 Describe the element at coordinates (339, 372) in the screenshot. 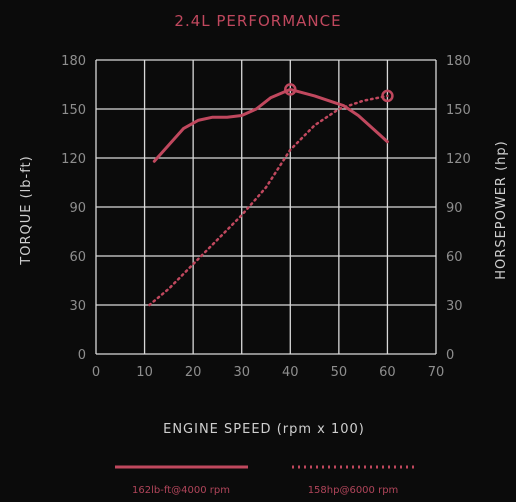

I see `x-tick-label: 50` at that location.